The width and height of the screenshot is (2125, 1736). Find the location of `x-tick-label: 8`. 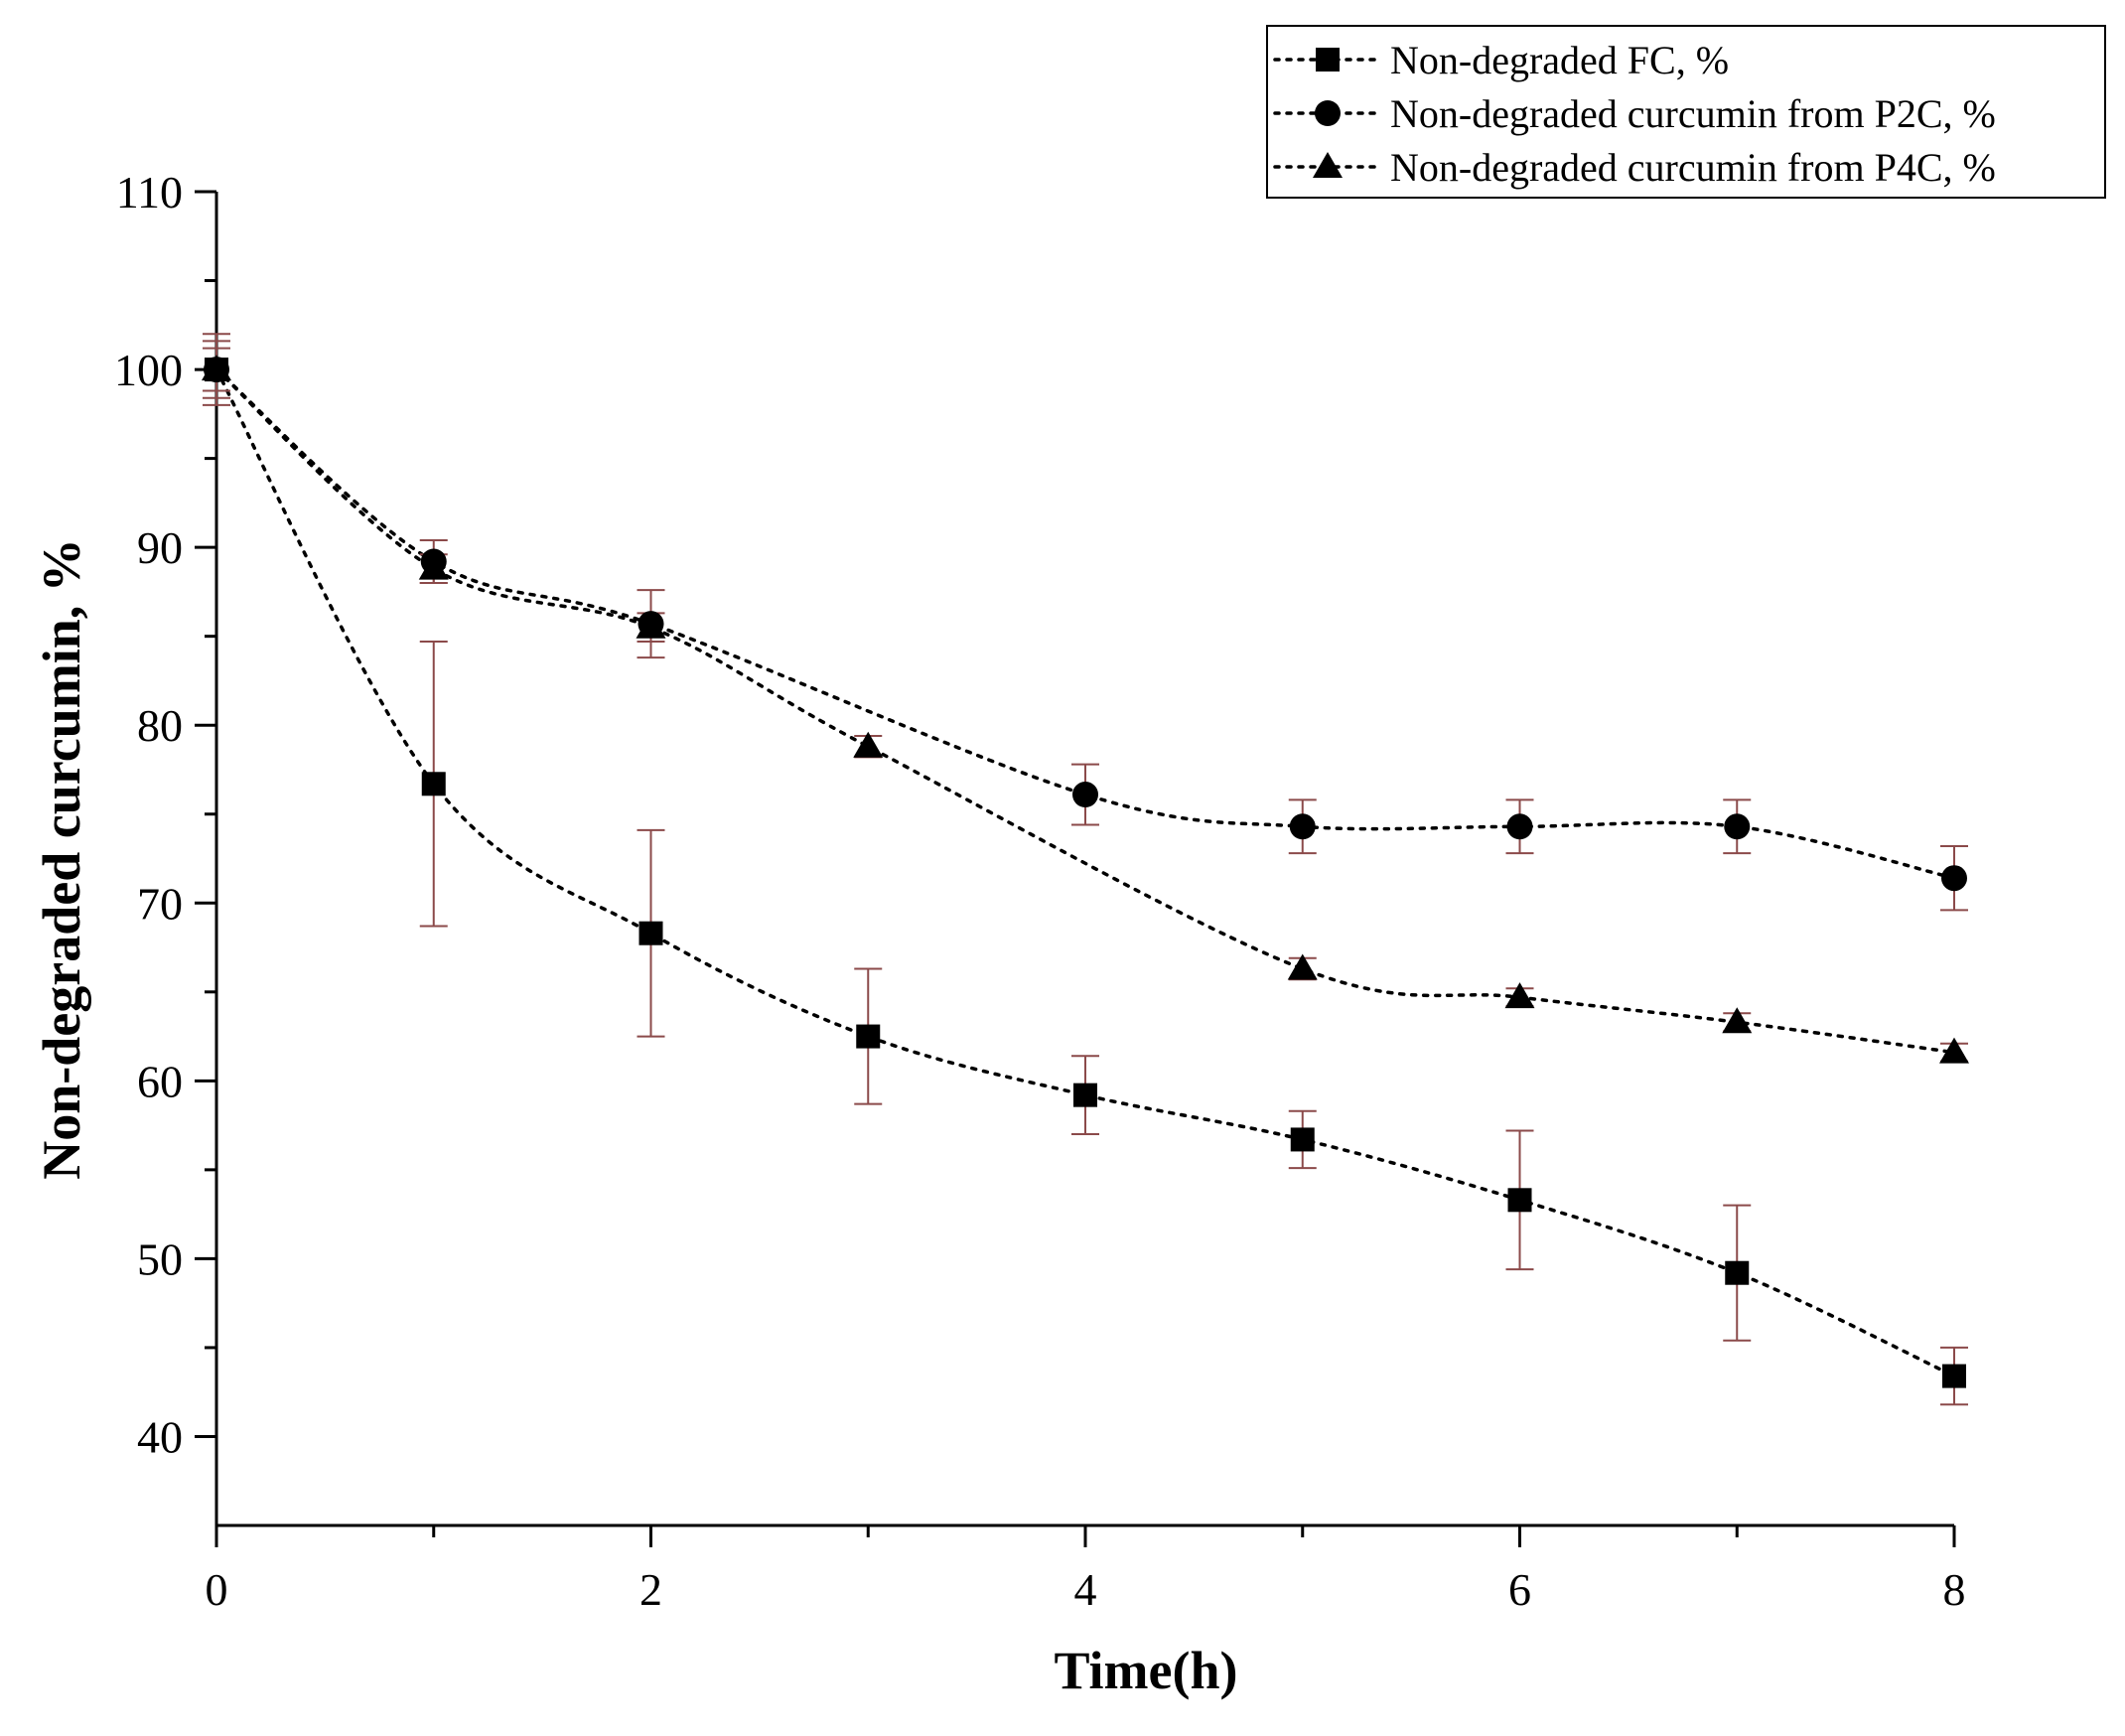

x-tick-label: 8 is located at coordinates (1954, 1589).